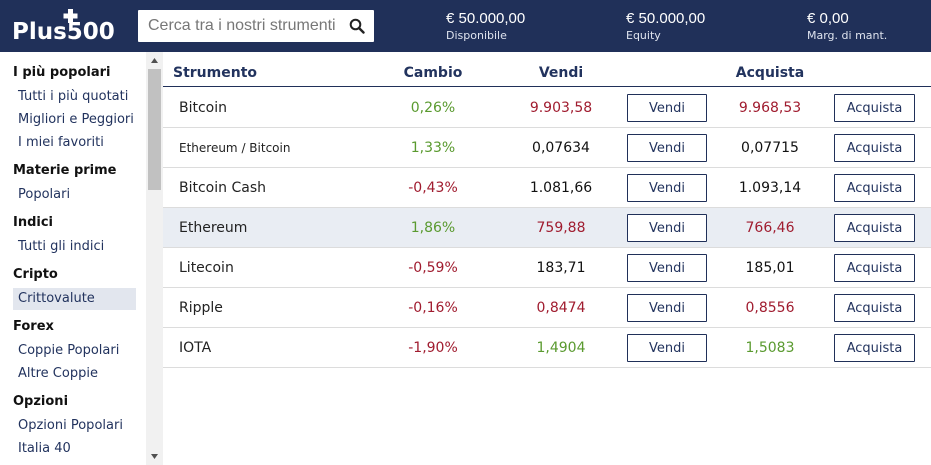  I want to click on stat-equity-value: € 50.000,00, so click(666, 18).